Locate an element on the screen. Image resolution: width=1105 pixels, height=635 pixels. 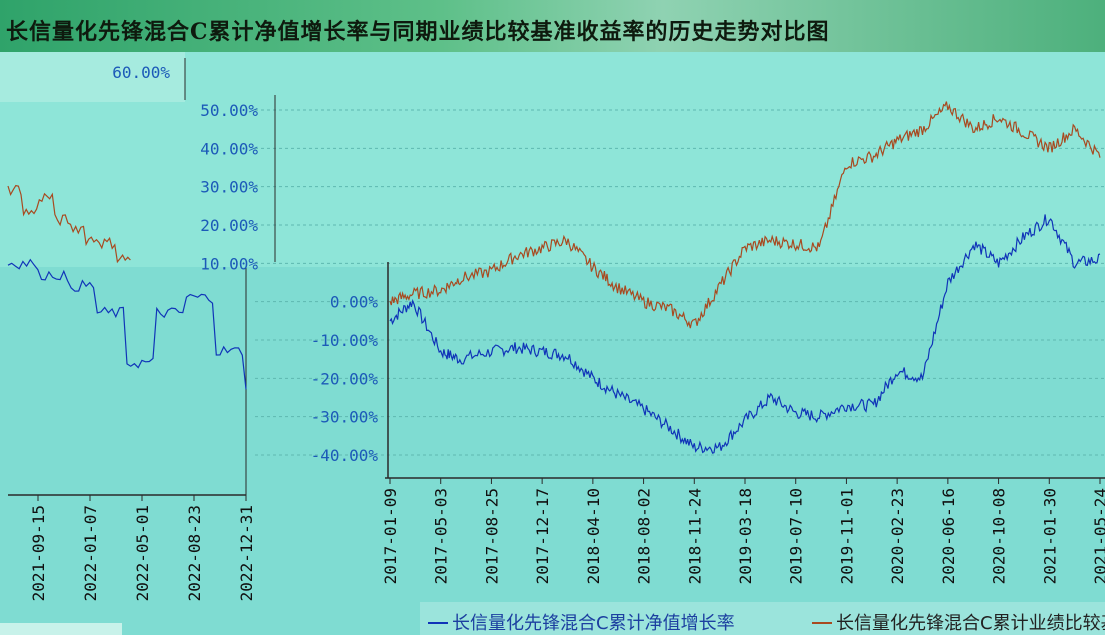
x-tick-label: 2019-03-18 is located at coordinates (745, 536).